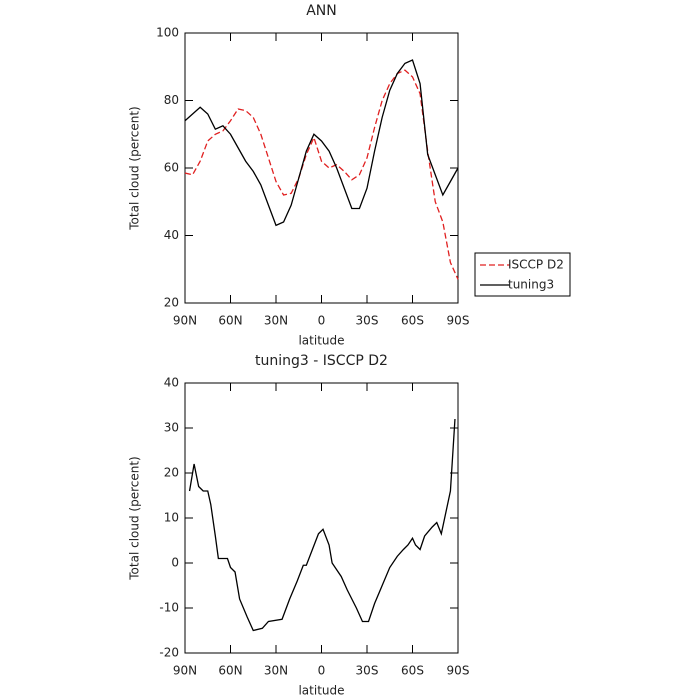 Image resolution: width=700 pixels, height=700 pixels. Describe the element at coordinates (531, 285) in the screenshot. I see `legend-label: tuning3` at that location.